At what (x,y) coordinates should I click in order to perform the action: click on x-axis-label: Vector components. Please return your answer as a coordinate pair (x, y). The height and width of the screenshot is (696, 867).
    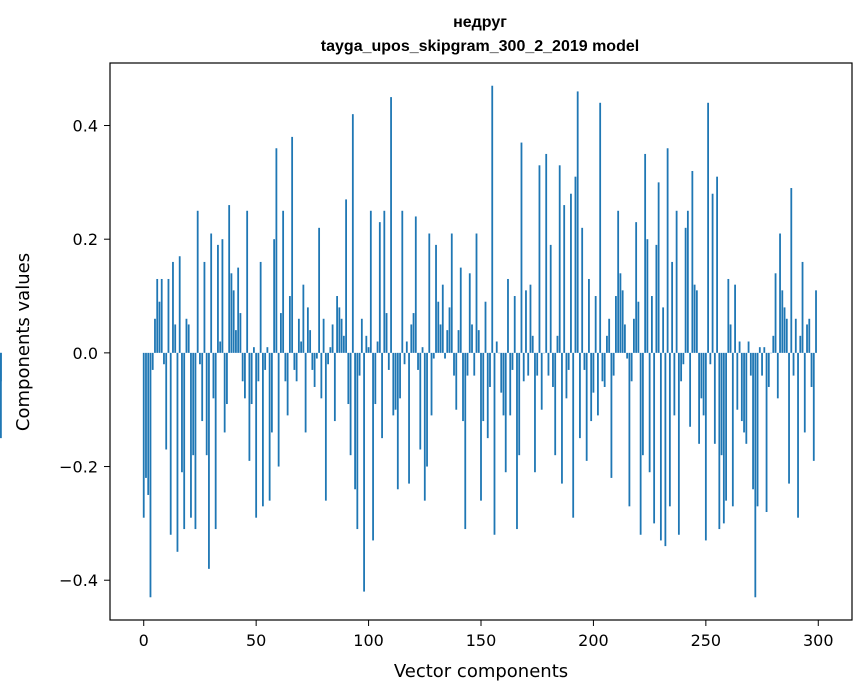
    Looking at the image, I should click on (481, 671).